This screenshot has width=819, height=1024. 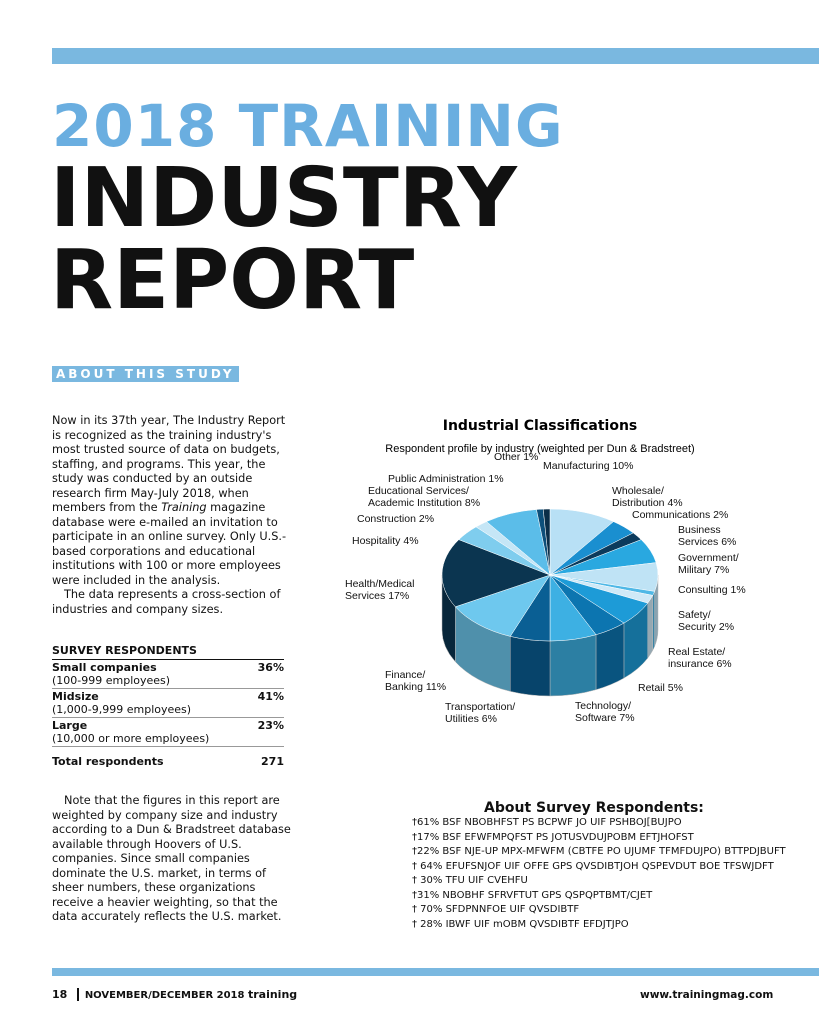 I want to click on pie-category: Construction, so click(x=386, y=519).